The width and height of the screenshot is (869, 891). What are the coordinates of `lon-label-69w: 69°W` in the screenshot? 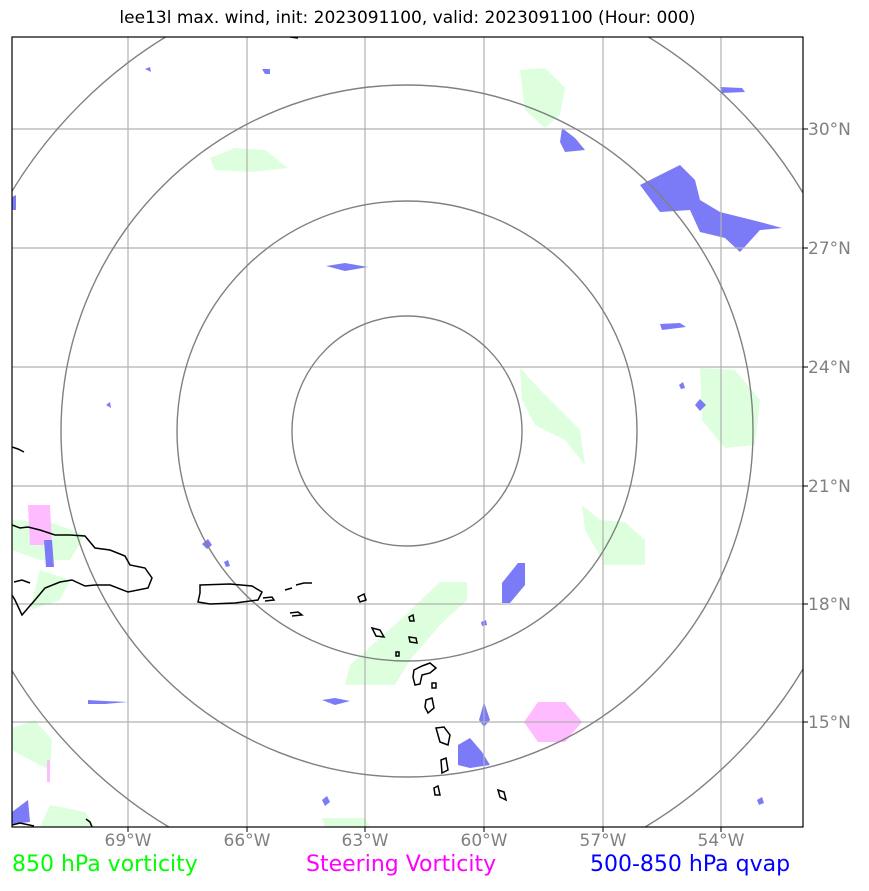 It's located at (128, 841).